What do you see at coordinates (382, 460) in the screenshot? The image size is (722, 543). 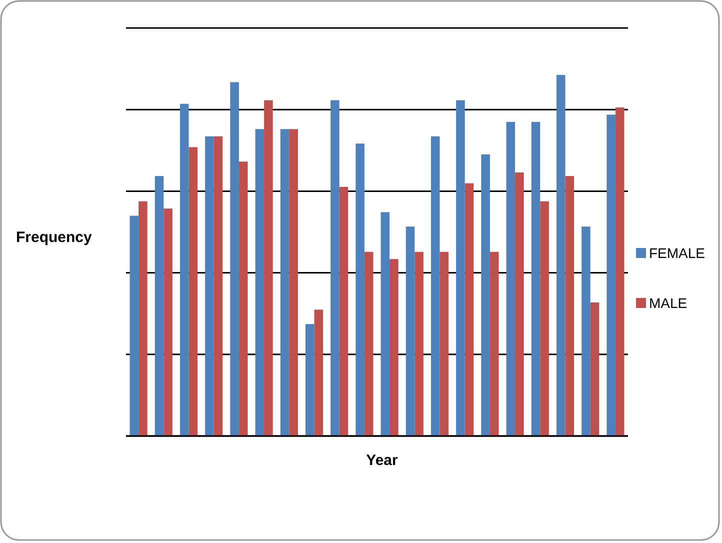 I see `x-axis-title: Year` at bounding box center [382, 460].